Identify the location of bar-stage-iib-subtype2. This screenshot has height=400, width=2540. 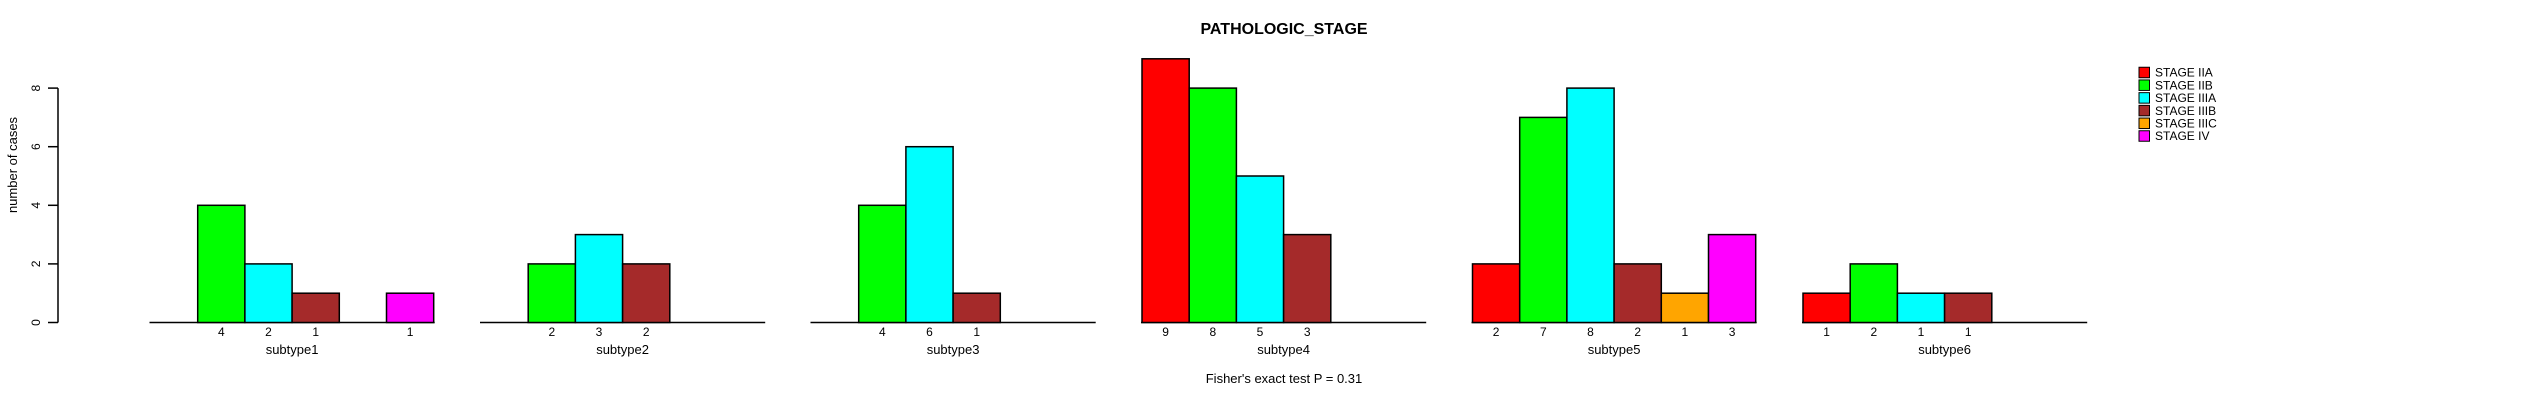
(552, 293).